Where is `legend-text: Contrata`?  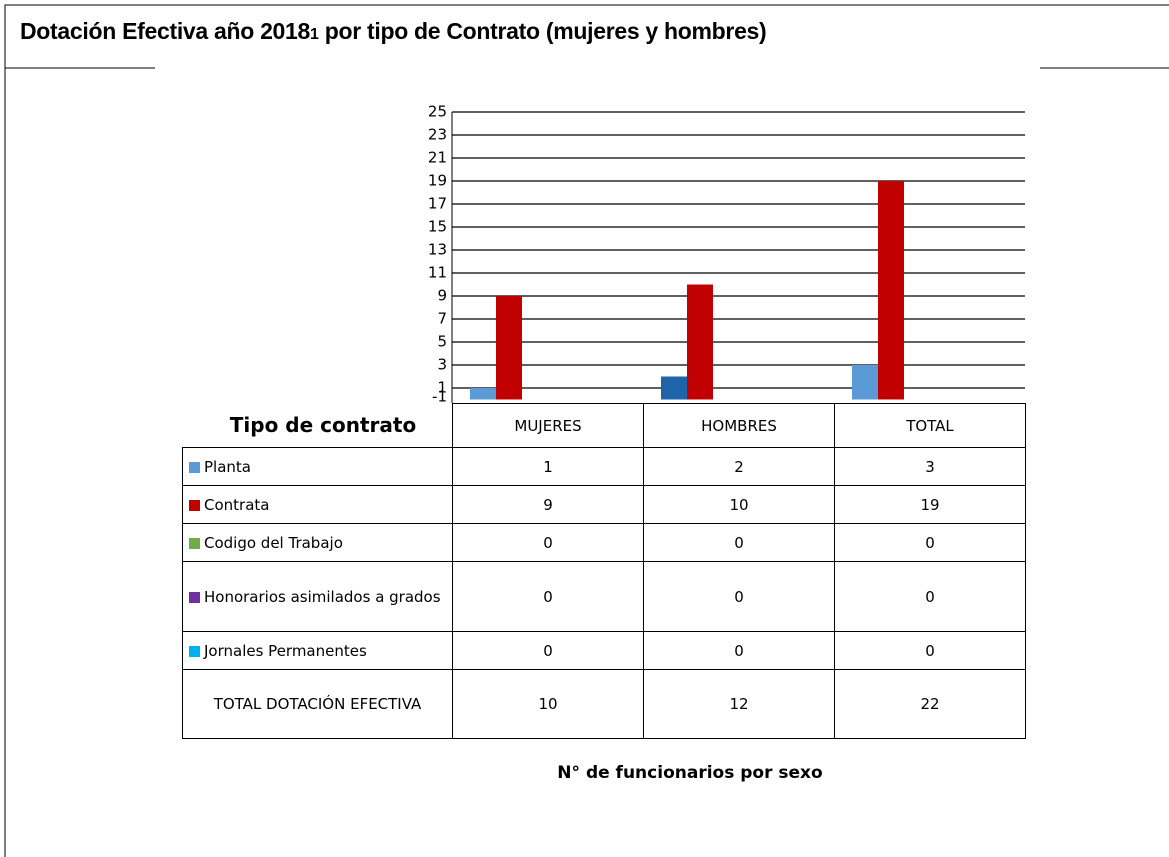
legend-text: Contrata is located at coordinates (237, 504).